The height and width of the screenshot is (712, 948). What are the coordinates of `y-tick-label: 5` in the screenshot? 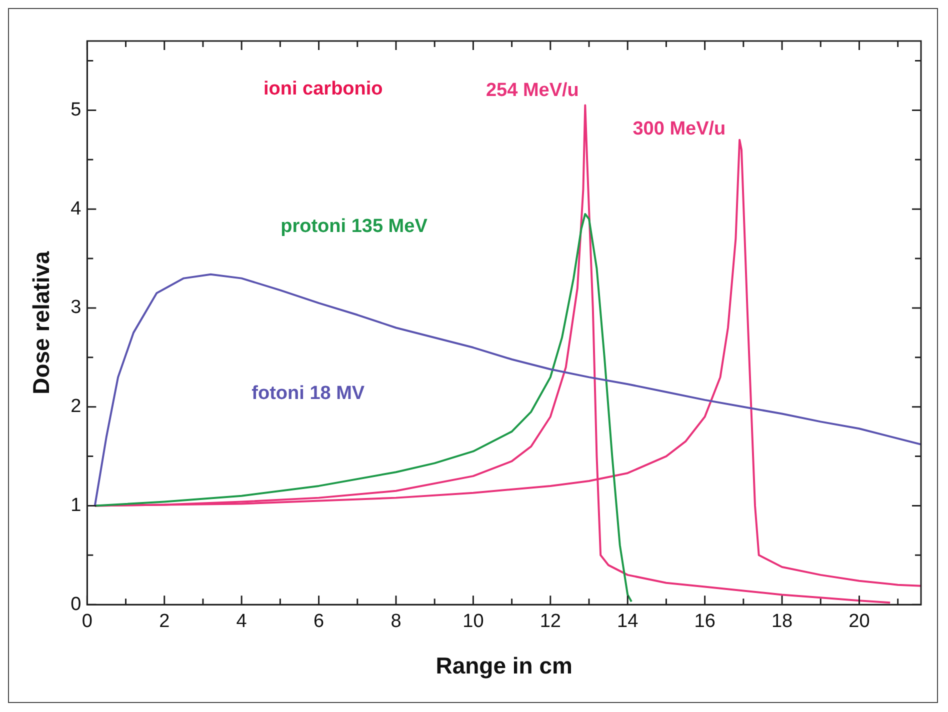 It's located at (76, 109).